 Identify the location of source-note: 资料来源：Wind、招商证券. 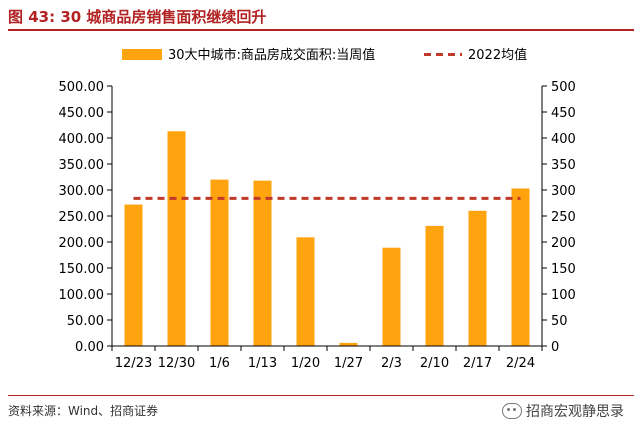
(83, 411).